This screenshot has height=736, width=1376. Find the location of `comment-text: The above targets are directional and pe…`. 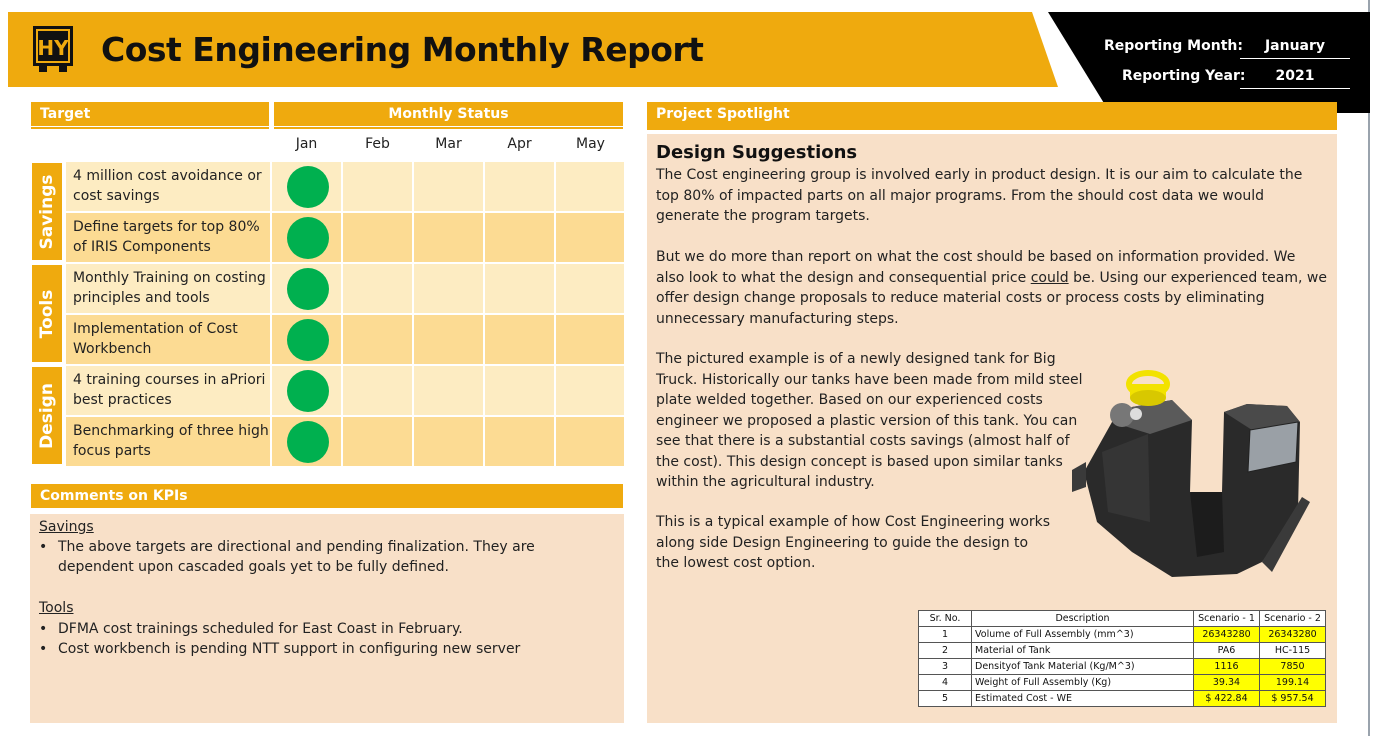

comment-text: The above targets are directional and pe… is located at coordinates (296, 557).